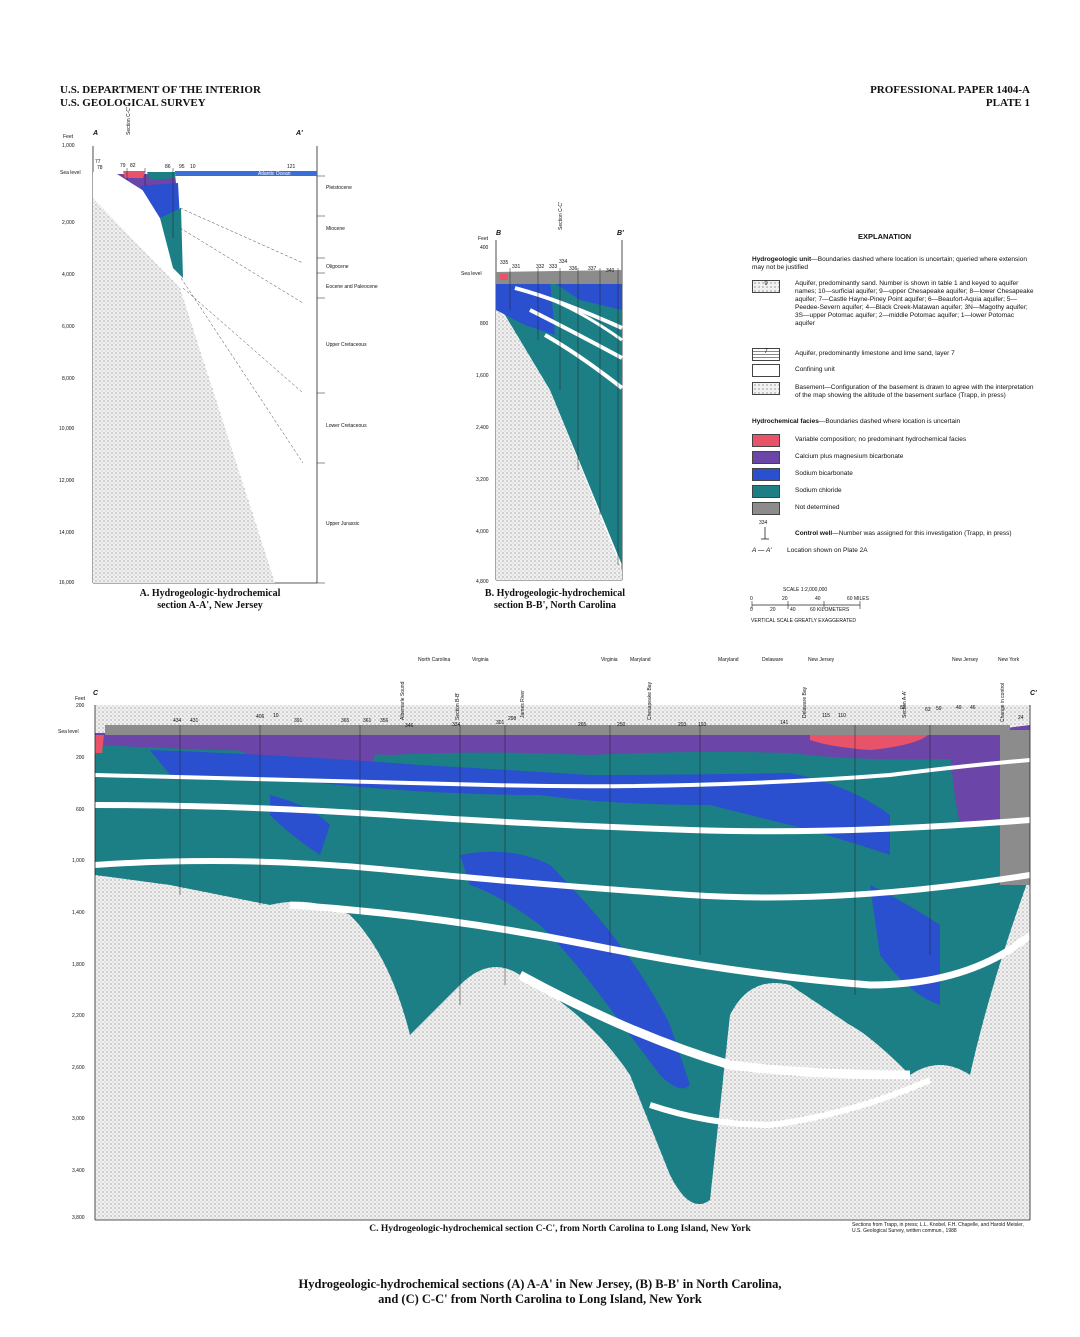  Describe the element at coordinates (434, 660) in the screenshot. I see `state-label: North Carolina` at that location.